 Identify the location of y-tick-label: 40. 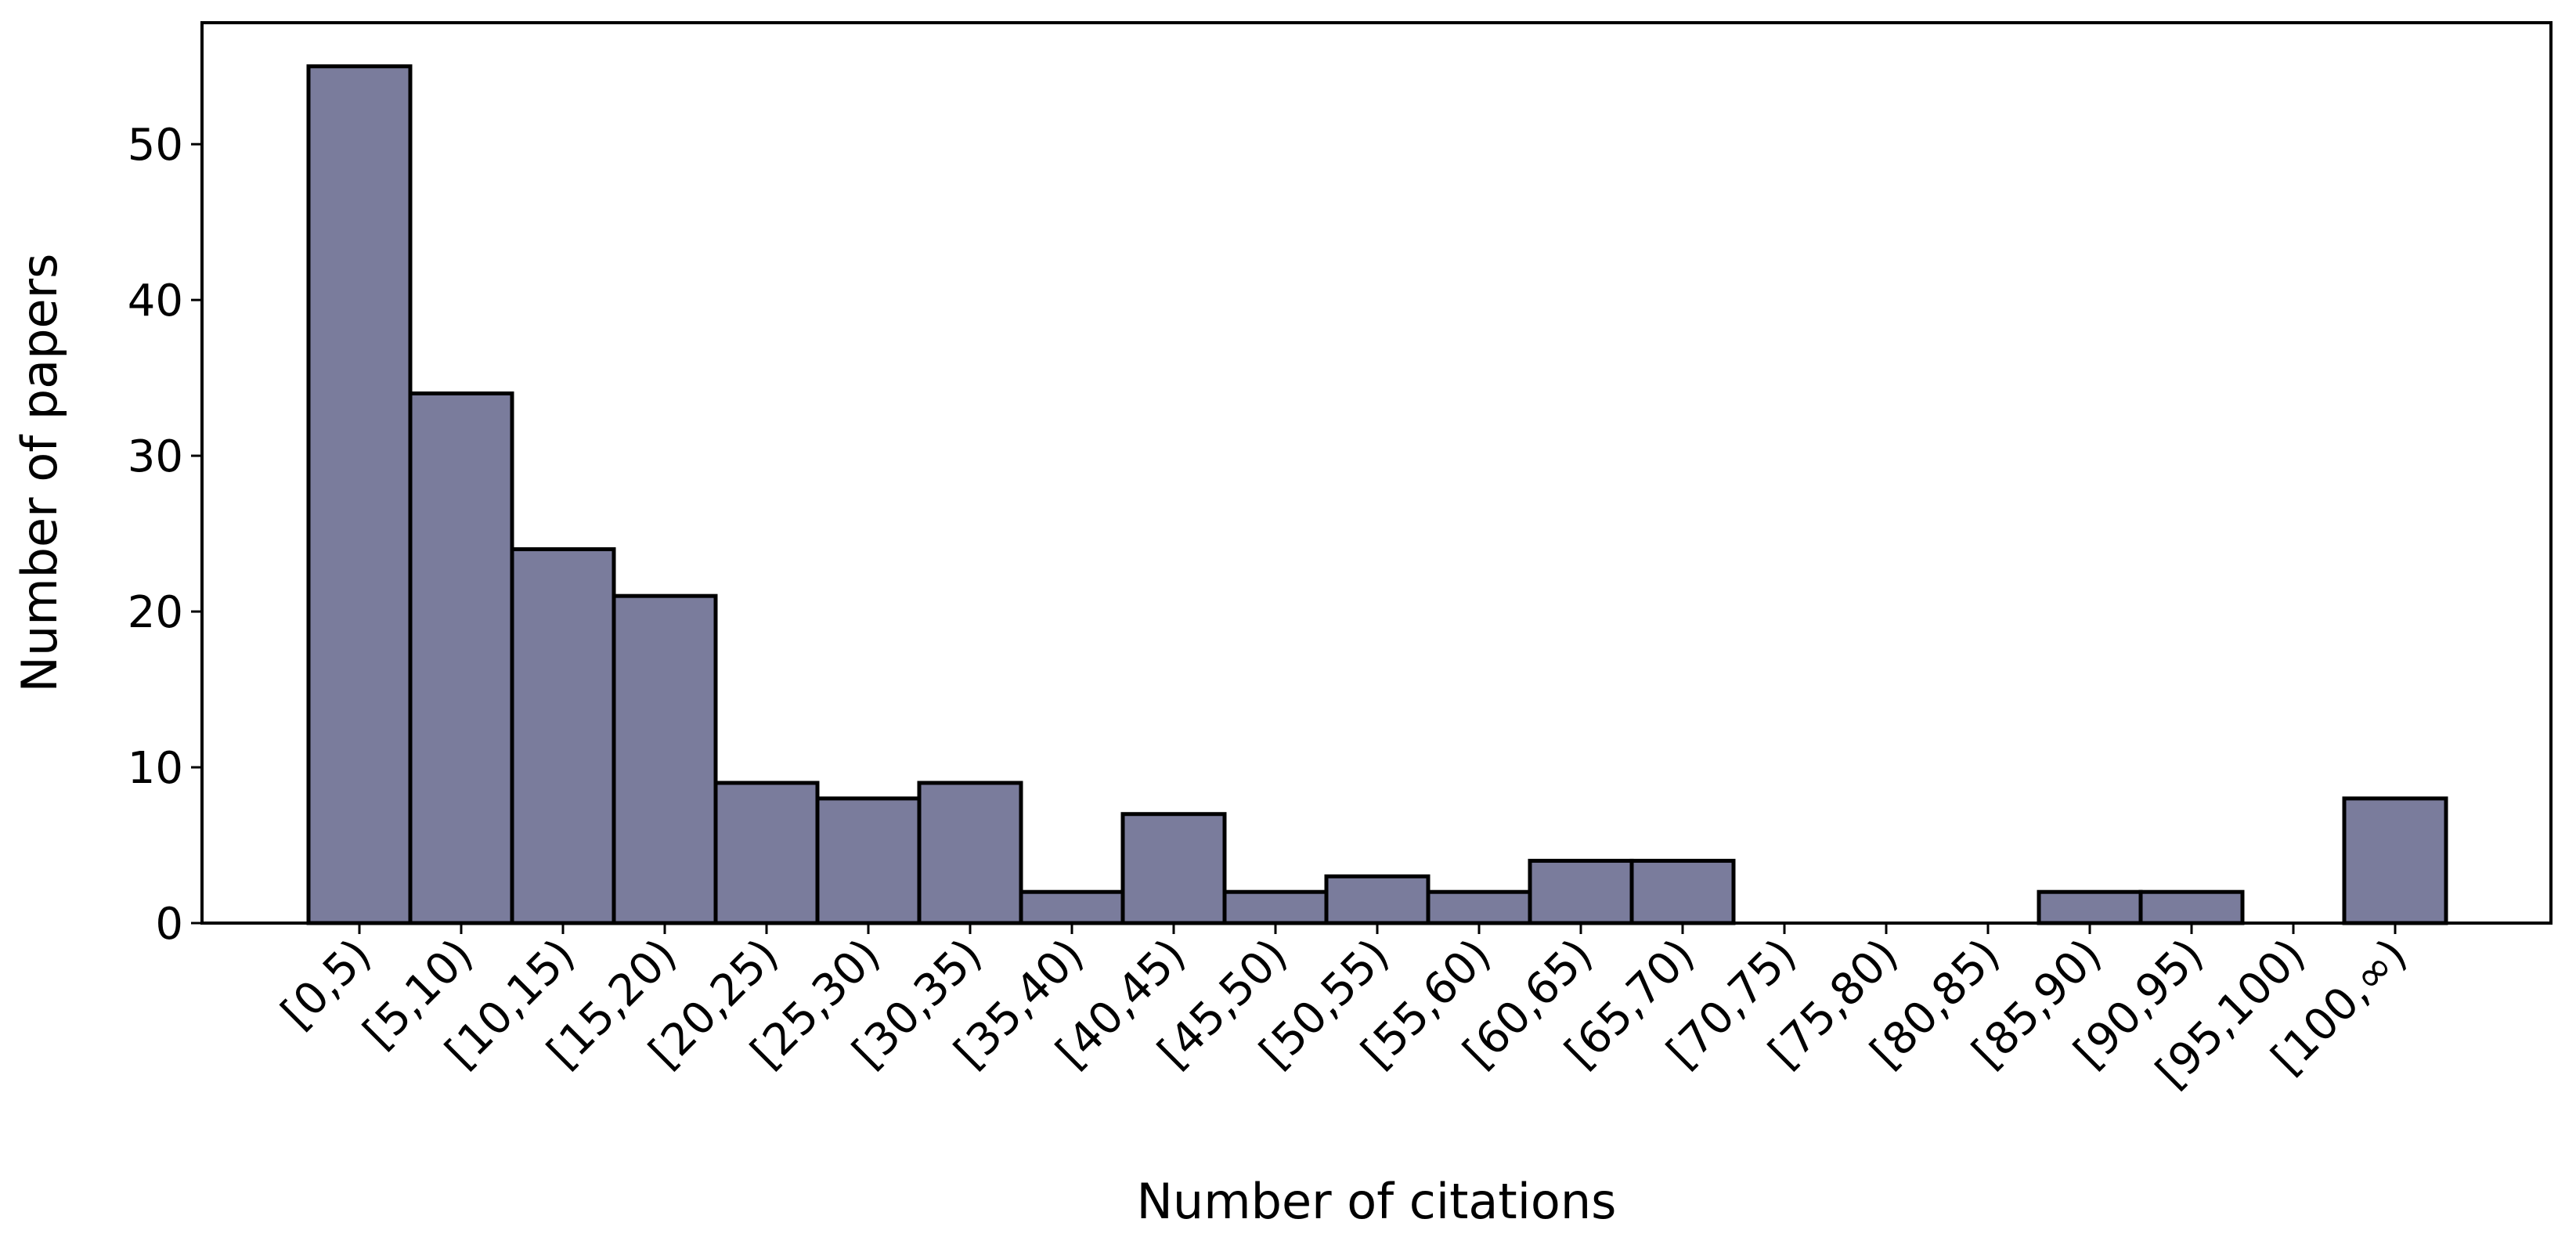
(155, 301).